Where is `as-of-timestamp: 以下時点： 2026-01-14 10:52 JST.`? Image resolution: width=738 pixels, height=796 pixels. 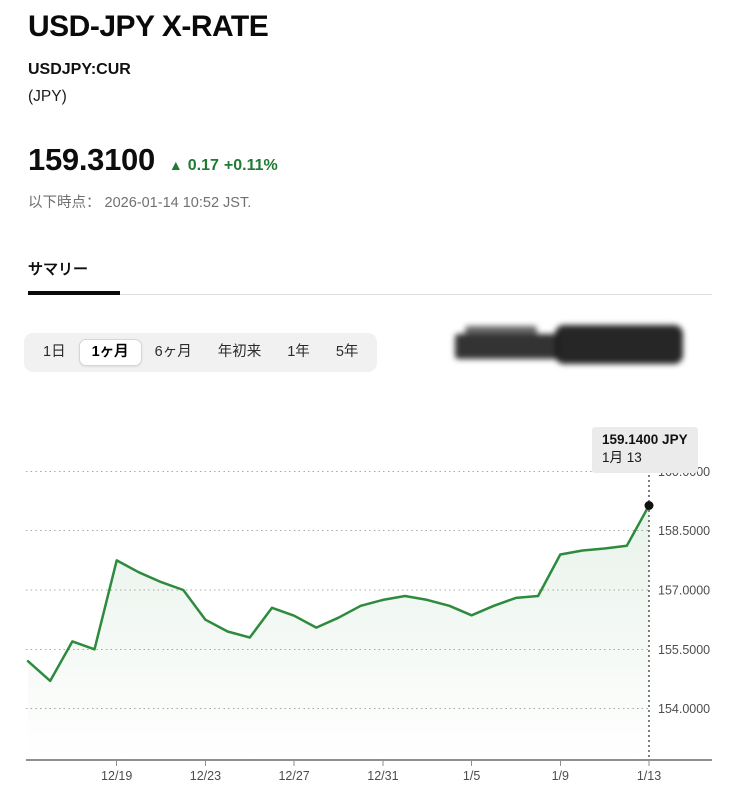
as-of-timestamp: 以下時点： 2026-01-14 10:52 JST. is located at coordinates (140, 203).